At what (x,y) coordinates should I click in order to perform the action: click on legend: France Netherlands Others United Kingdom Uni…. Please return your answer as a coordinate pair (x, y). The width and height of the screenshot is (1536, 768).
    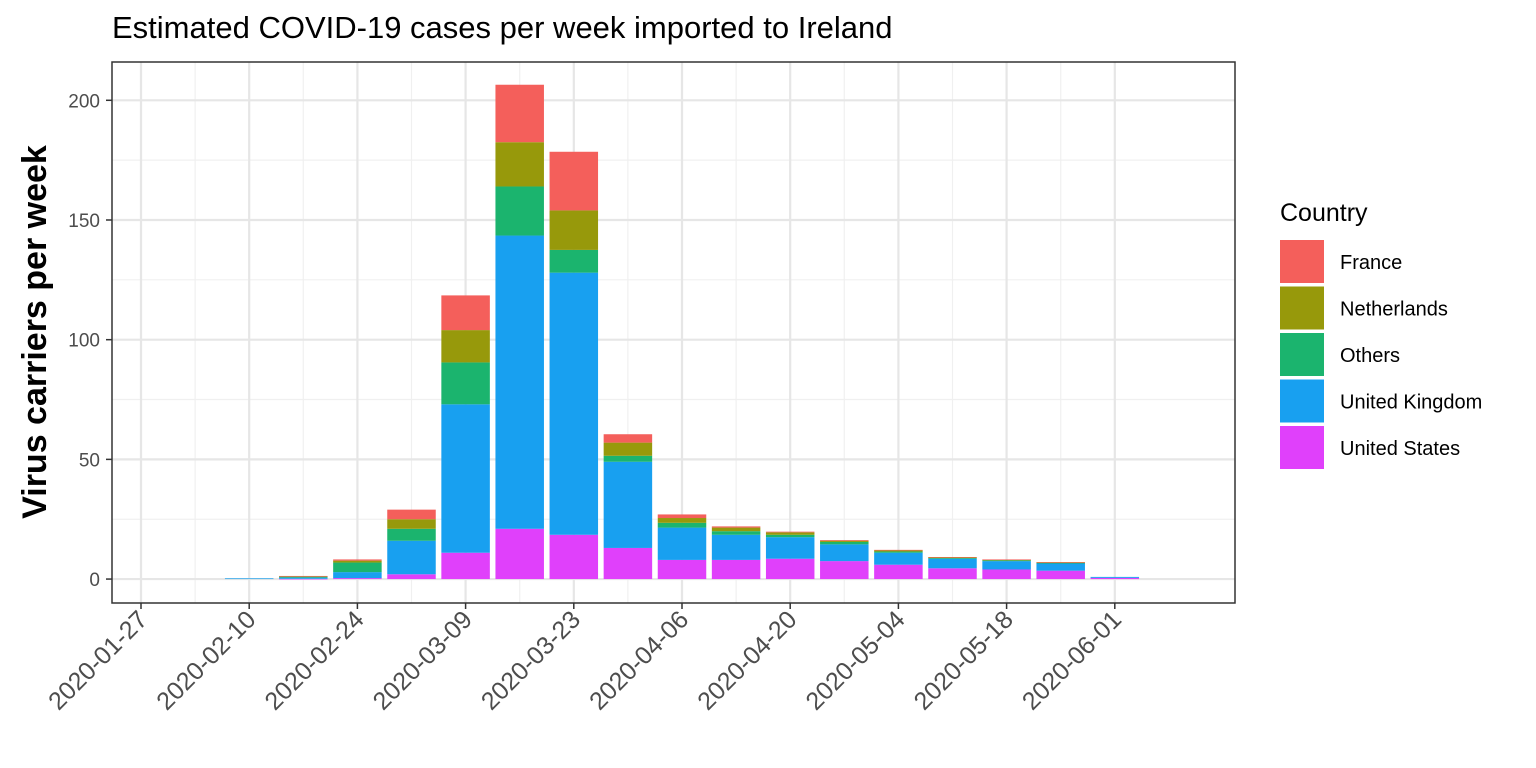
    Looking at the image, I should click on (1381, 354).